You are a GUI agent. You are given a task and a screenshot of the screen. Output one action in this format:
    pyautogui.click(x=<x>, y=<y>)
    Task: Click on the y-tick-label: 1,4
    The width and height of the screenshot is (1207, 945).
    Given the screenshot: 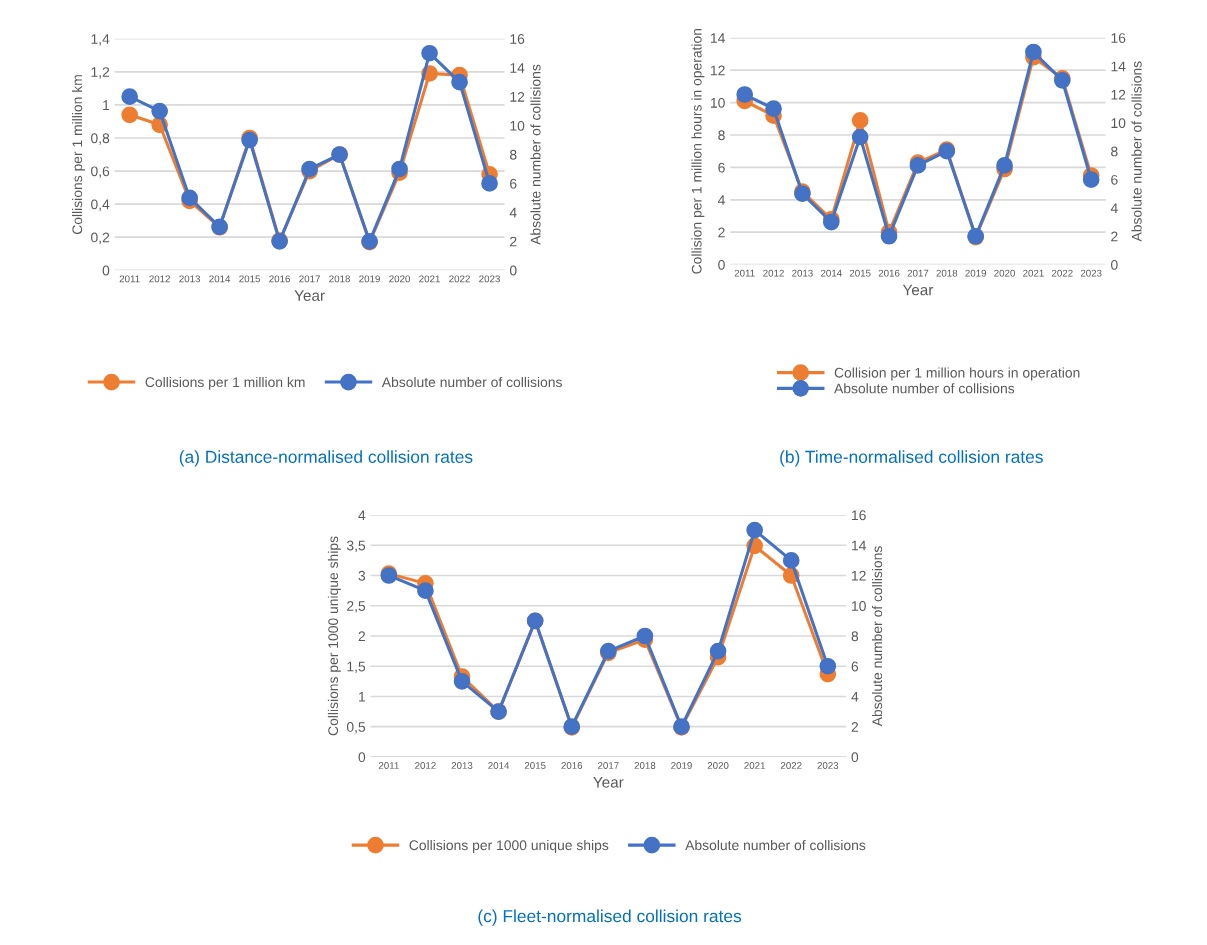 What is the action you would take?
    pyautogui.click(x=100, y=40)
    